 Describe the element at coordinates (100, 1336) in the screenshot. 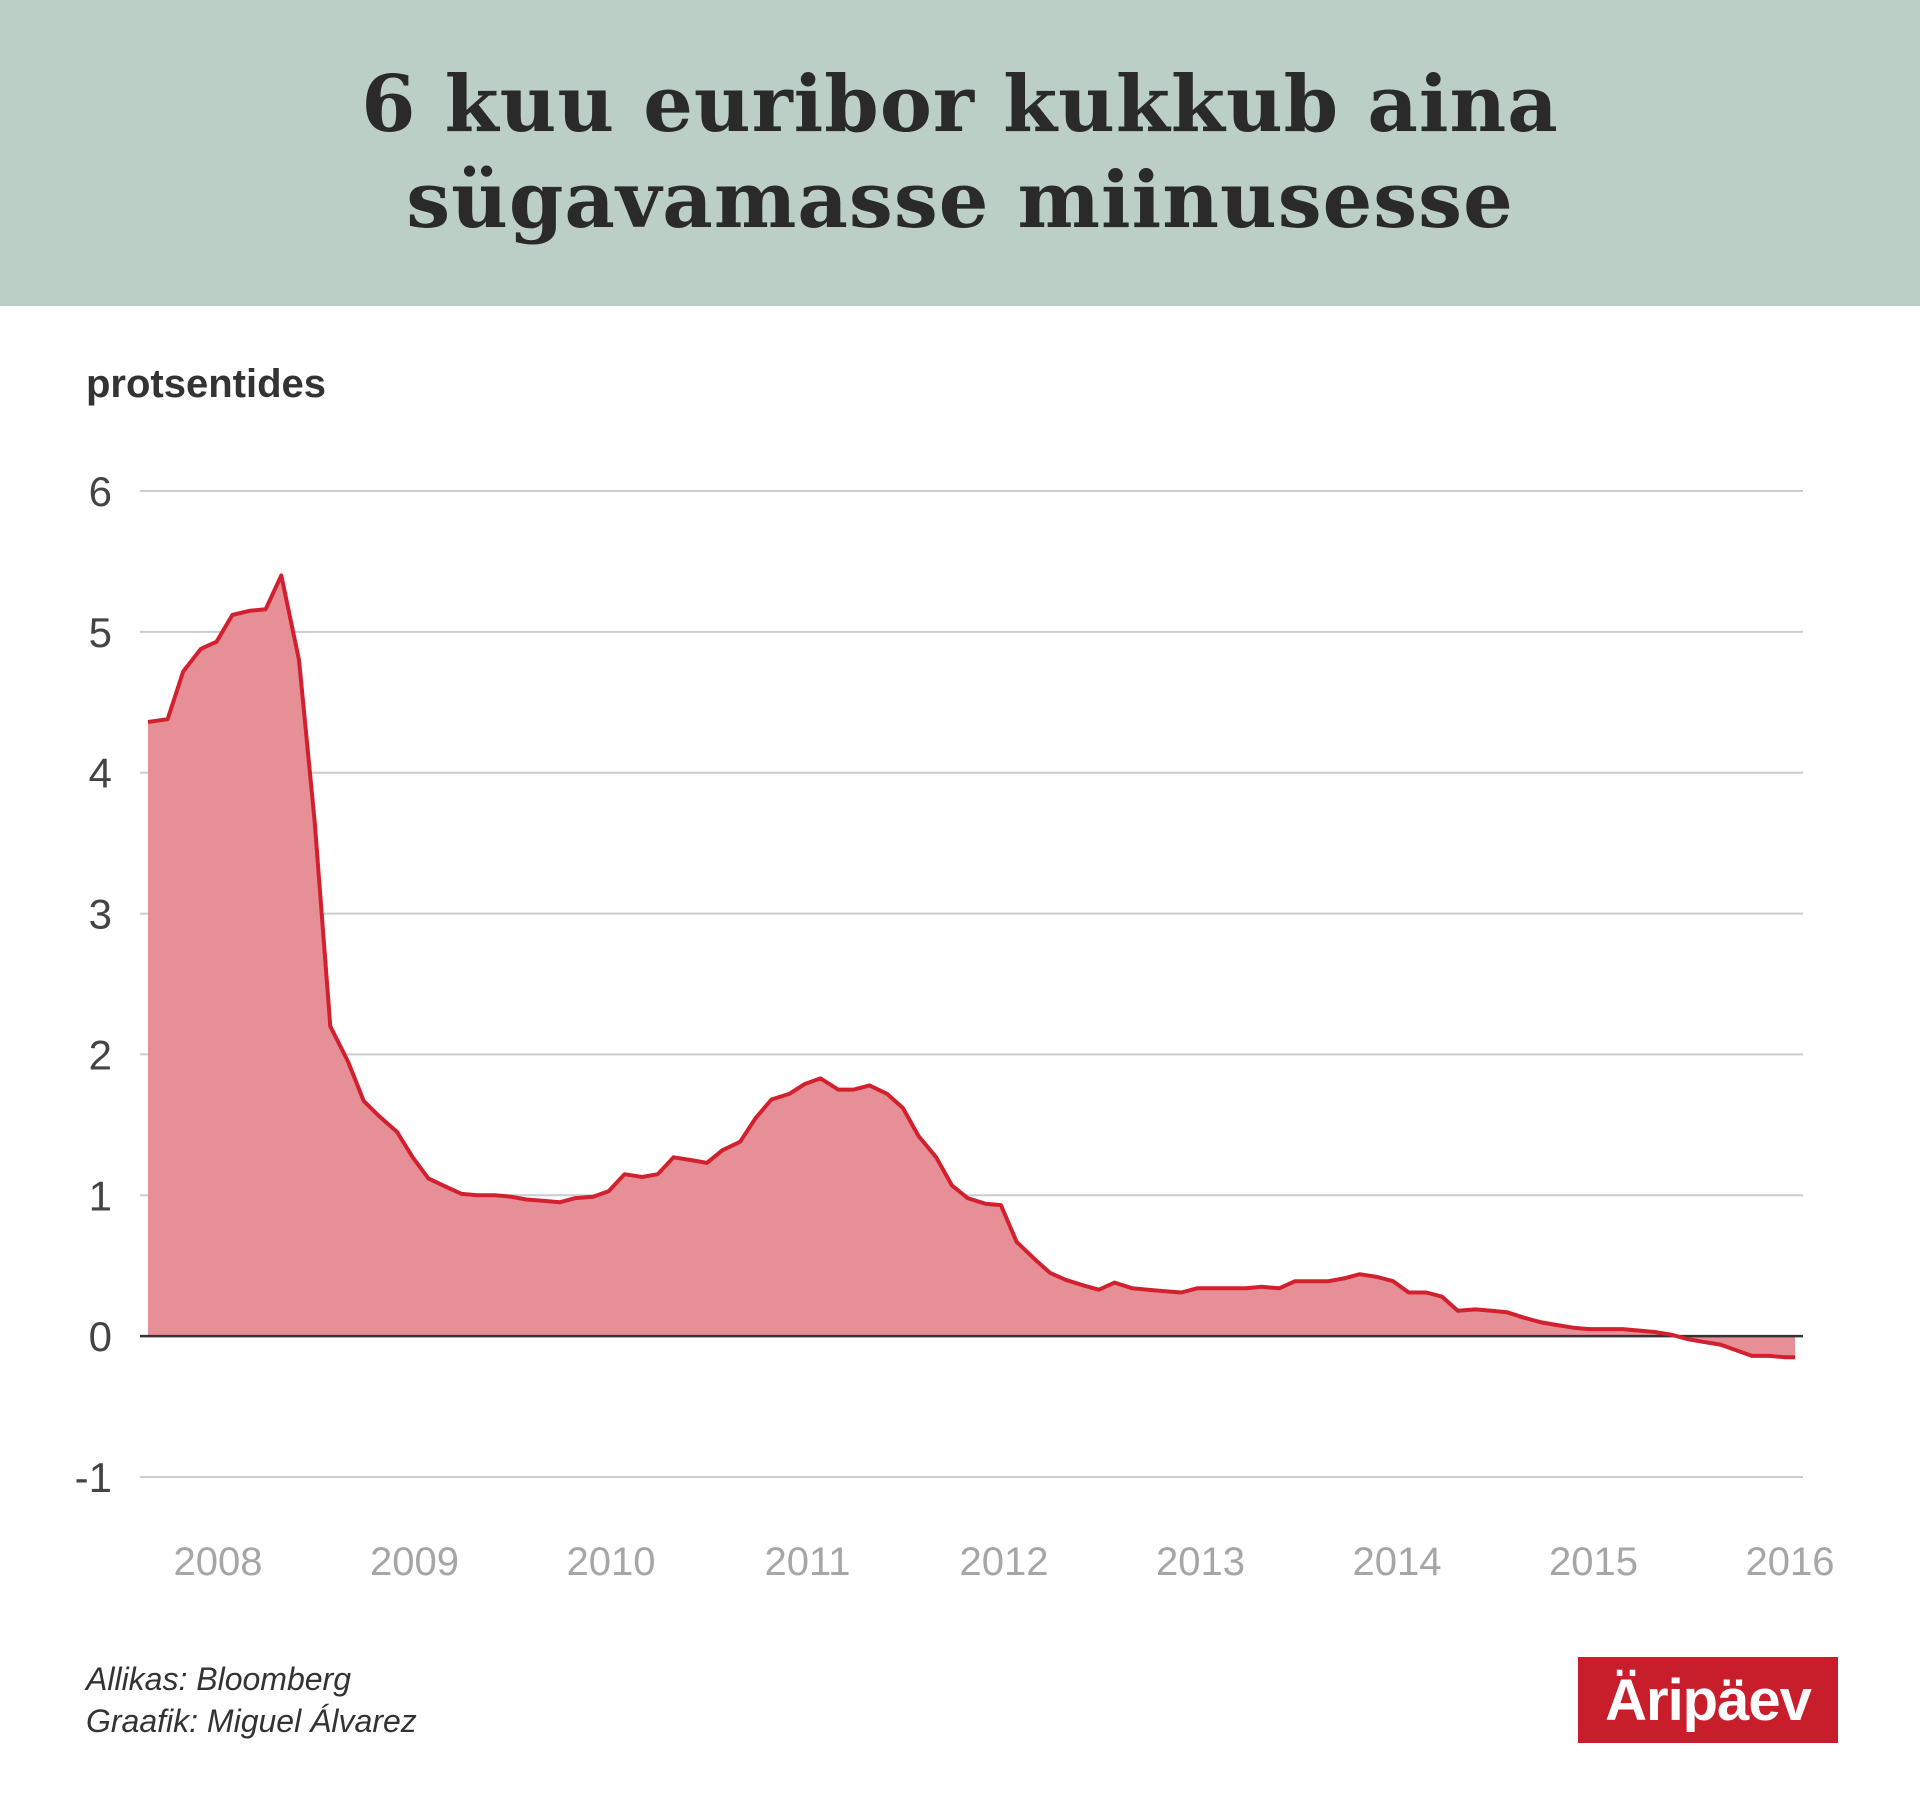

I see `y-tick-label: 0` at that location.